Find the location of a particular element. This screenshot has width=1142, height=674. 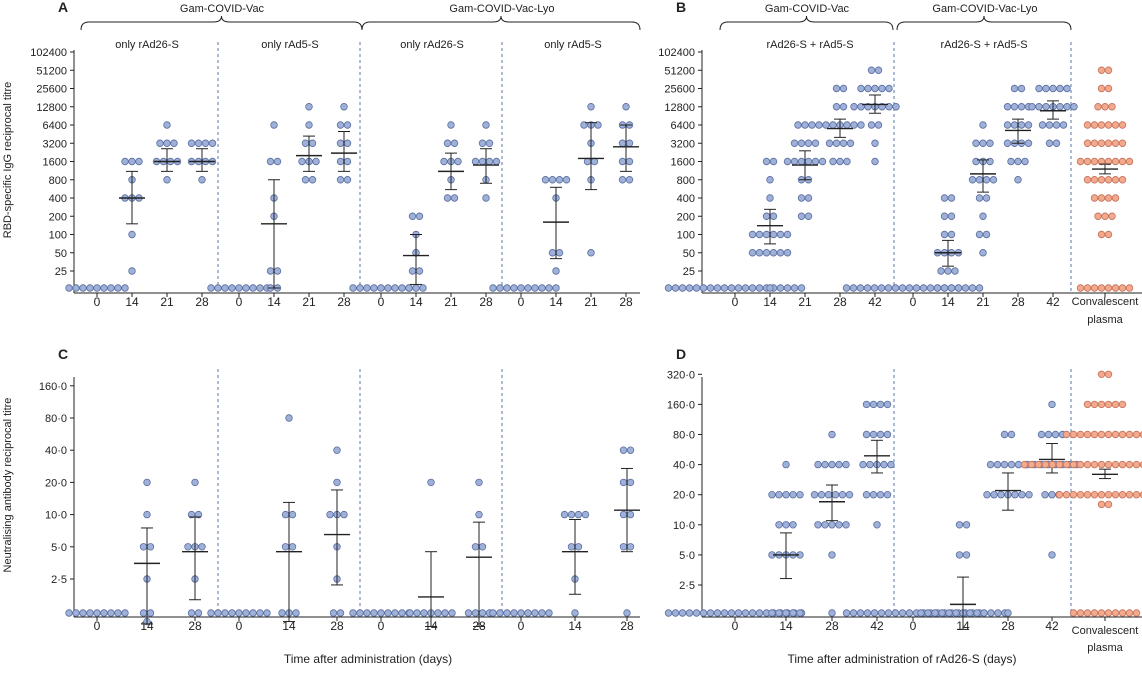

y-tick-label-a: 102400 is located at coordinates (48, 53).